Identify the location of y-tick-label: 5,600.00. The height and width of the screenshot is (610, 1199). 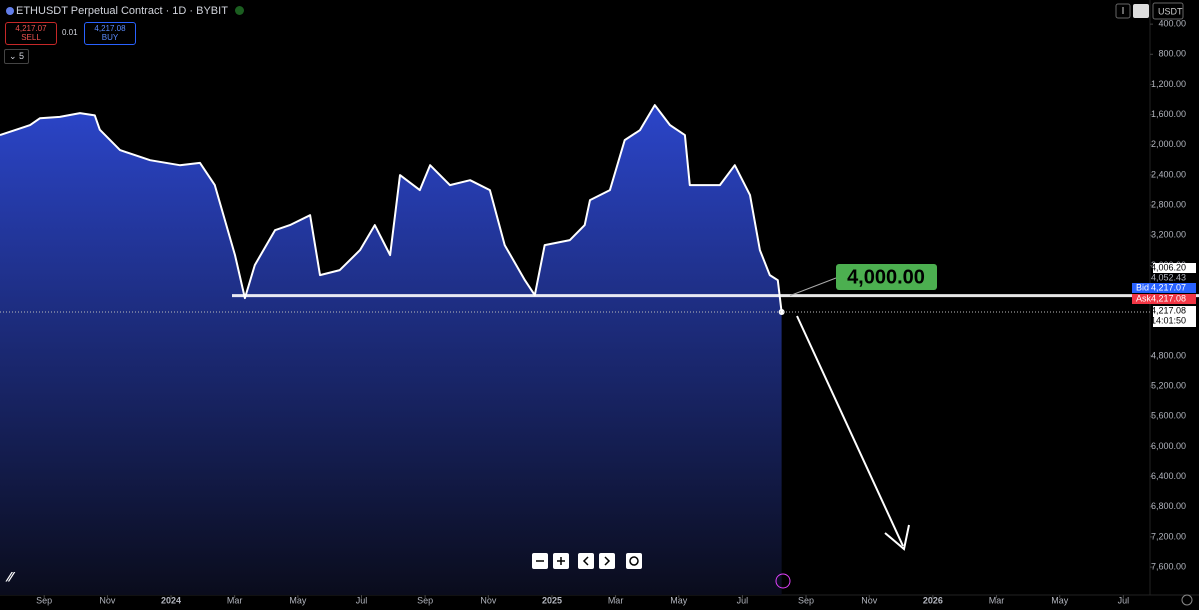
(1168, 416).